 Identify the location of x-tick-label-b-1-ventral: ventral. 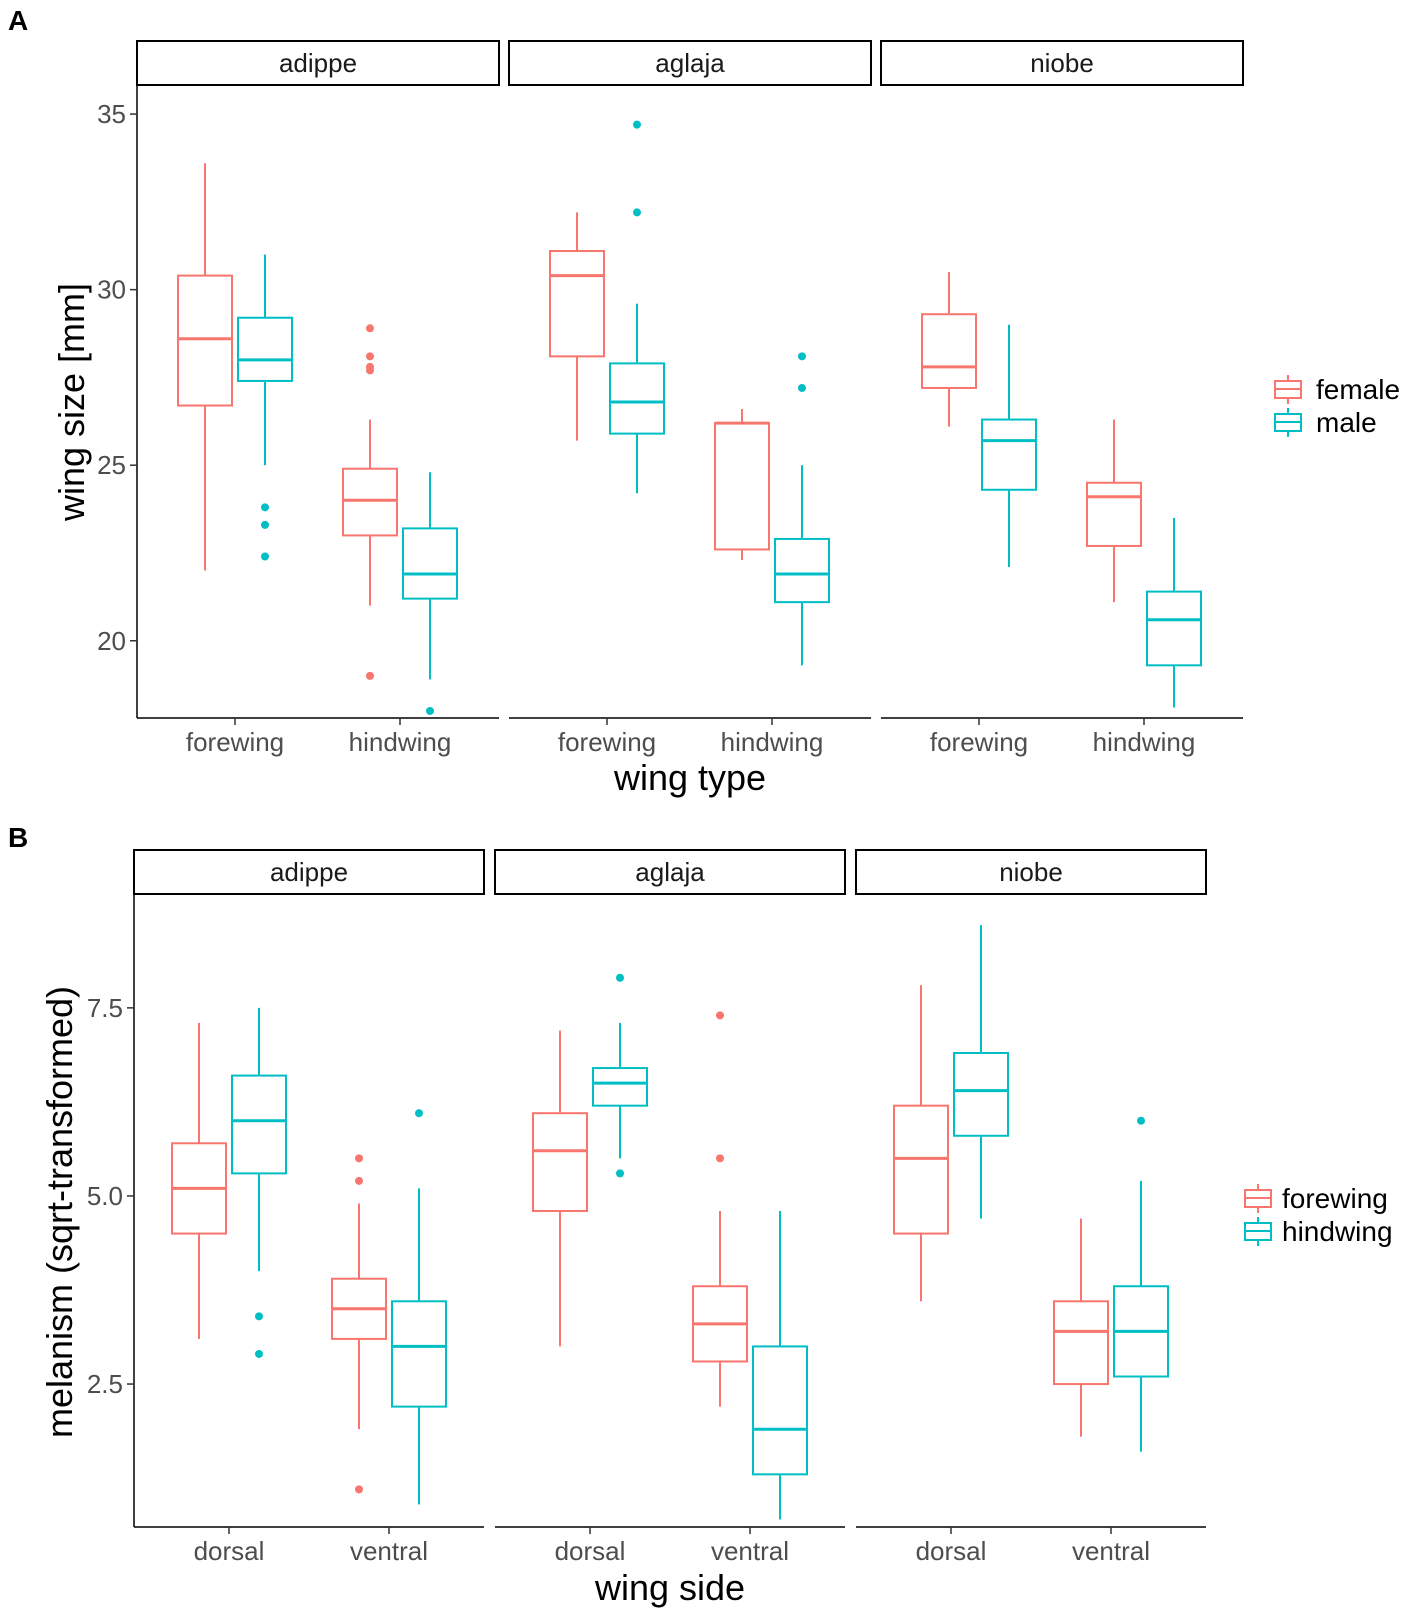
(389, 1551).